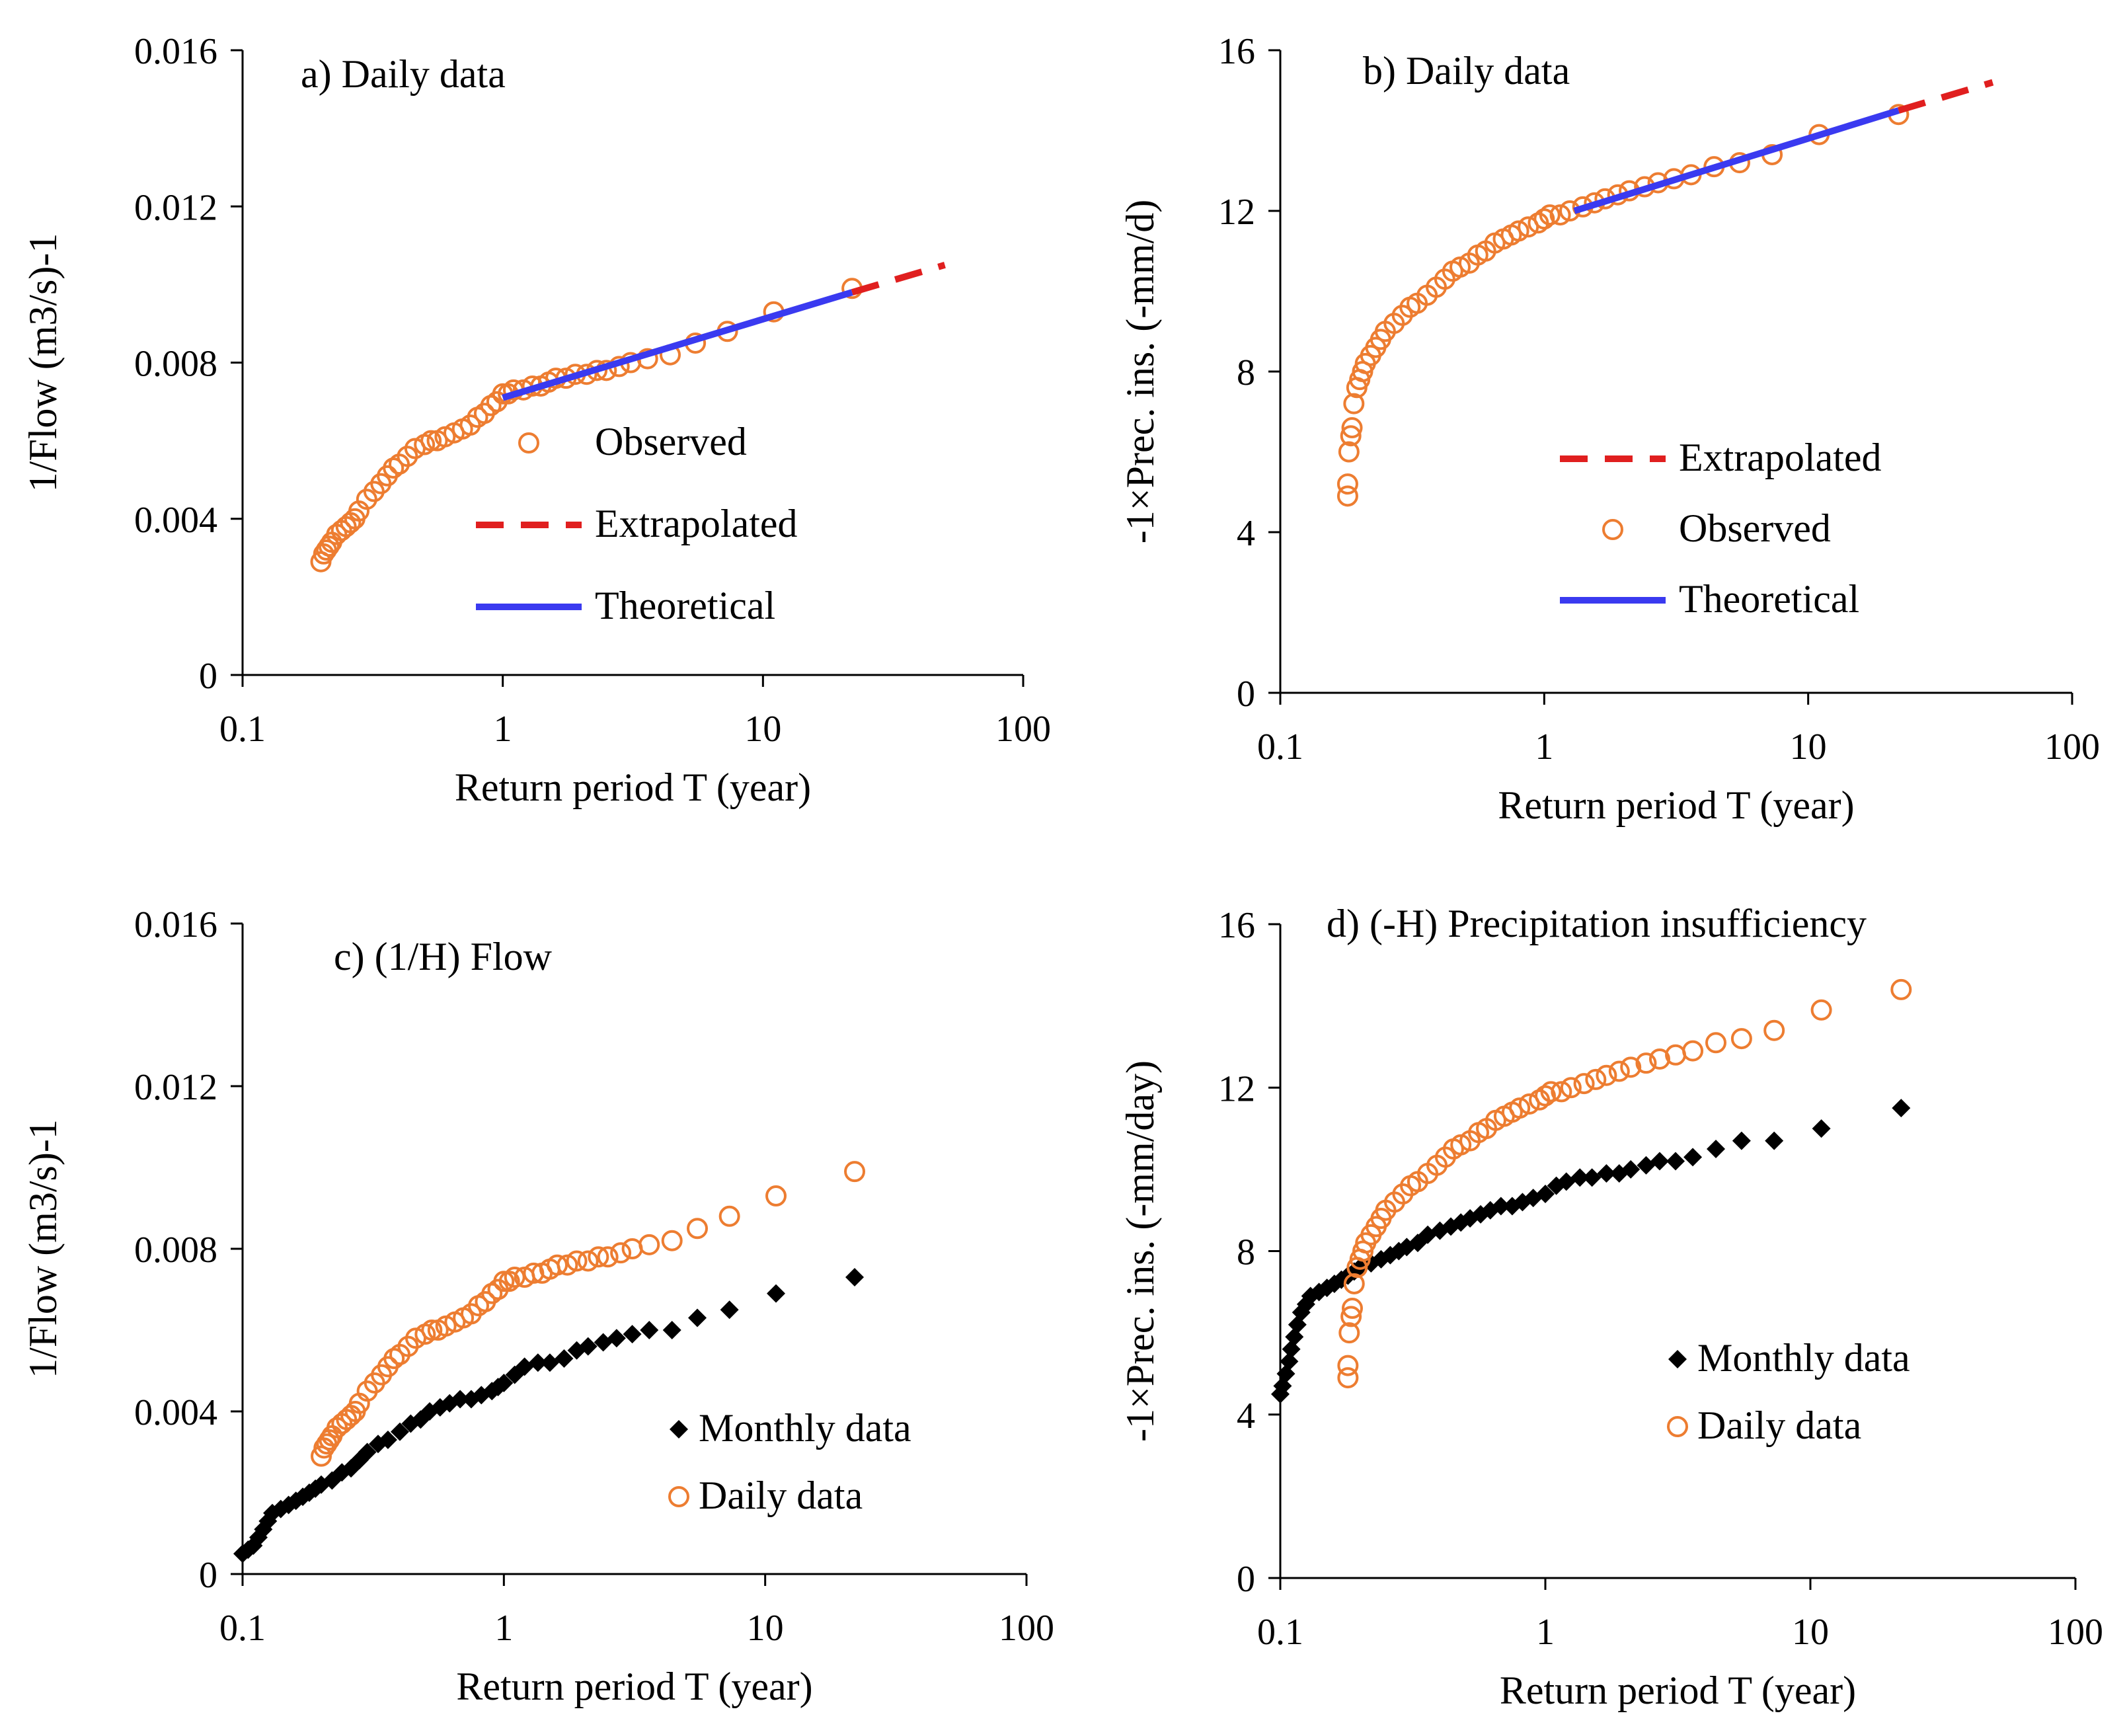 This screenshot has width=2125, height=1736. I want to click on legend-label: Monthly data, so click(805, 1428).